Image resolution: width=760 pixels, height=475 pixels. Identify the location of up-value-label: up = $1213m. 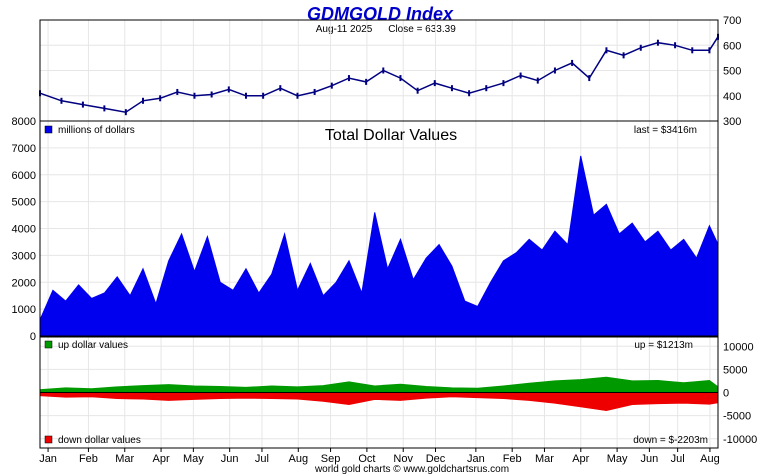
(663, 345).